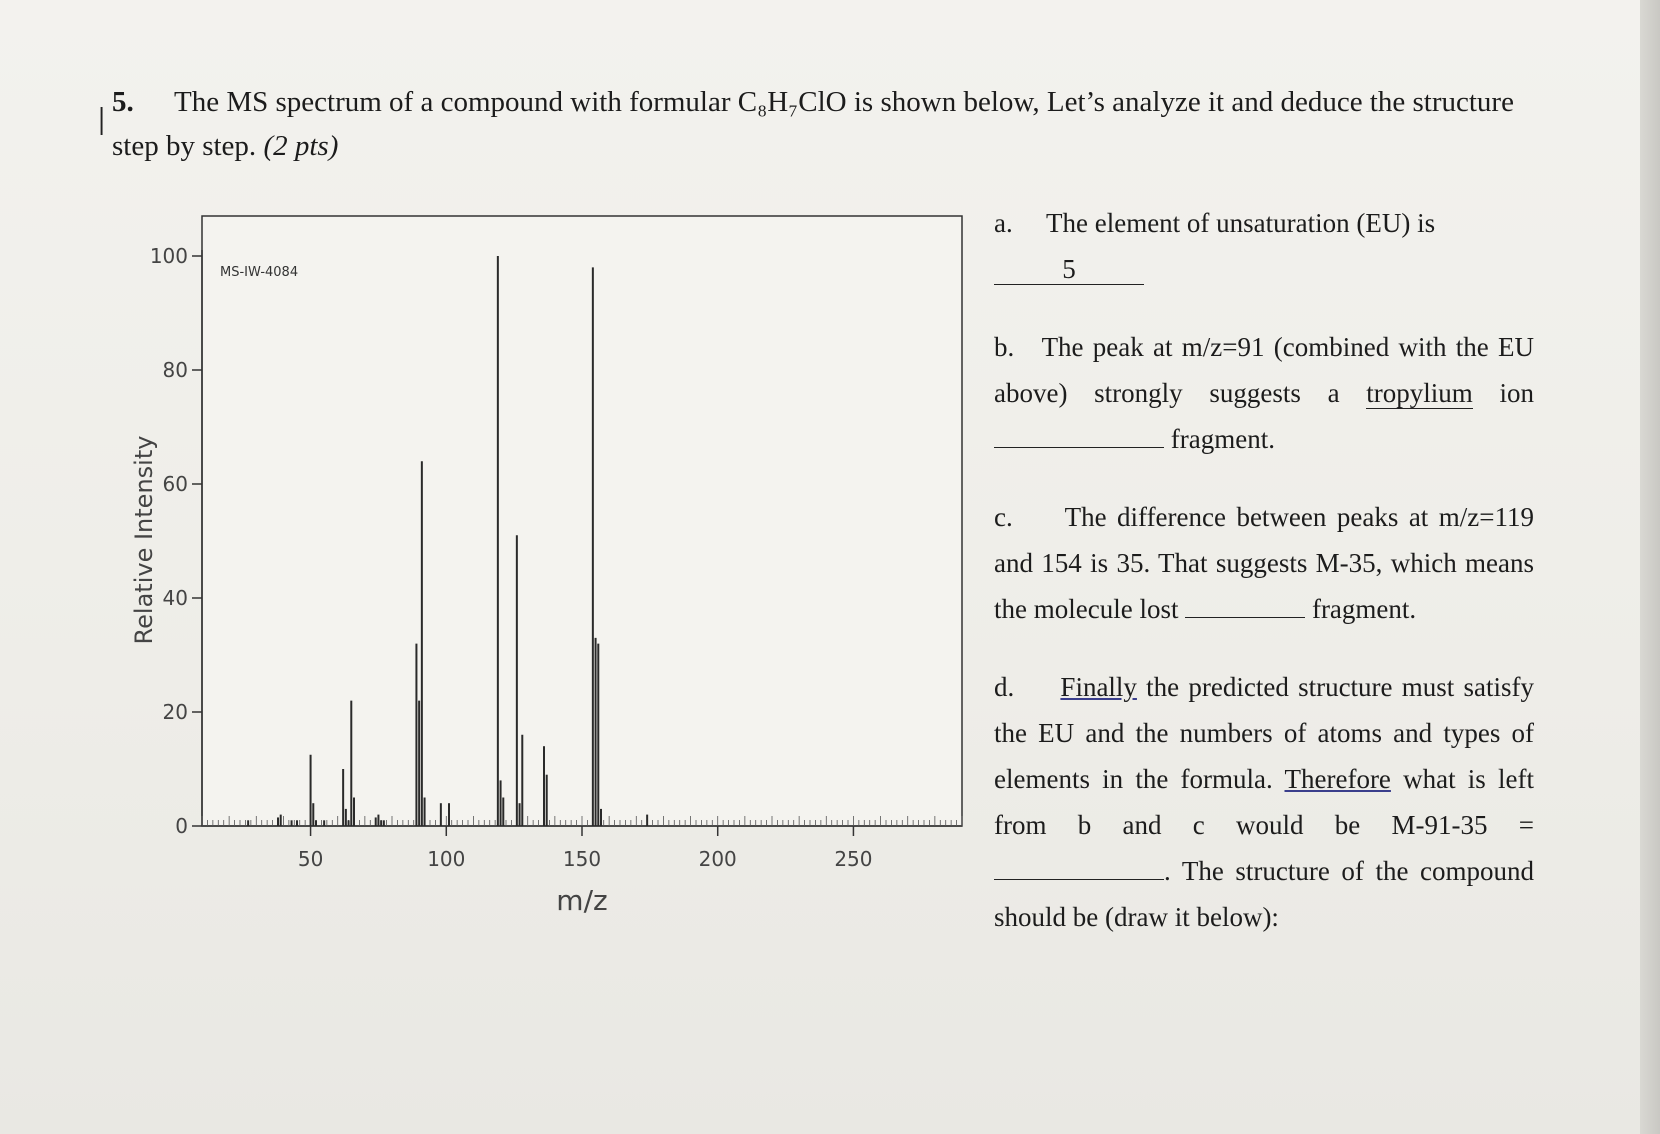 Image resolution: width=1660 pixels, height=1134 pixels. What do you see at coordinates (123, 102) in the screenshot?
I see `question-number: 5.` at bounding box center [123, 102].